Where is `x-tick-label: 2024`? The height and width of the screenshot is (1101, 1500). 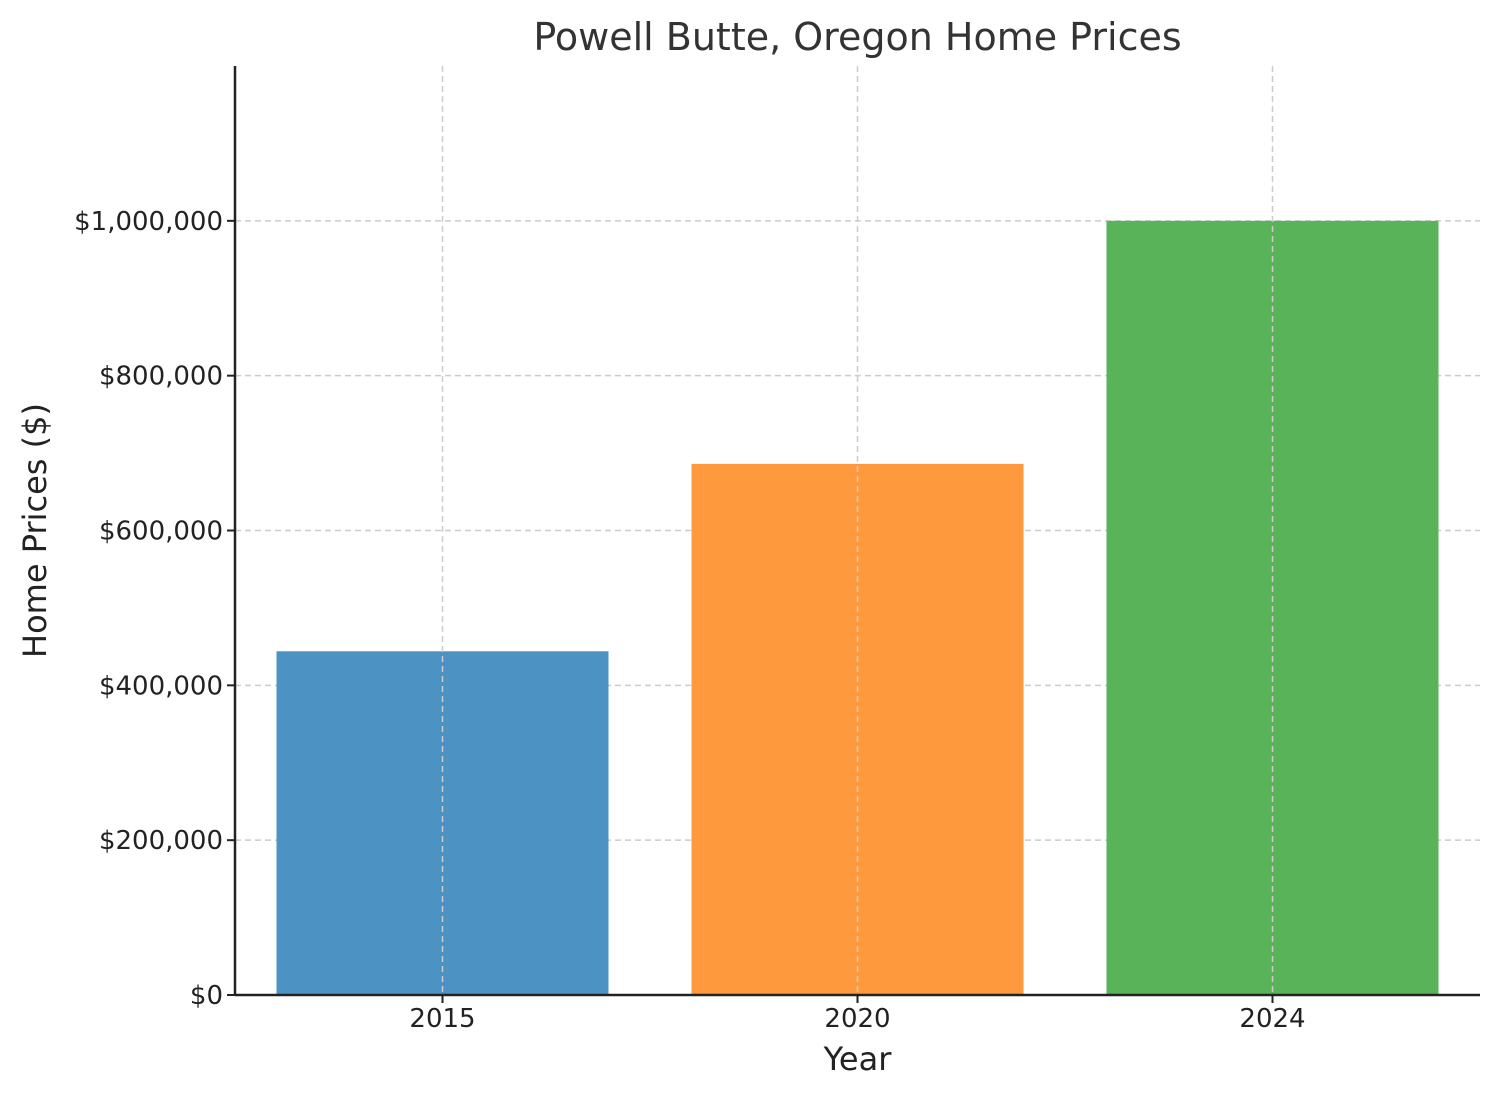
x-tick-label: 2024 is located at coordinates (1272, 1019).